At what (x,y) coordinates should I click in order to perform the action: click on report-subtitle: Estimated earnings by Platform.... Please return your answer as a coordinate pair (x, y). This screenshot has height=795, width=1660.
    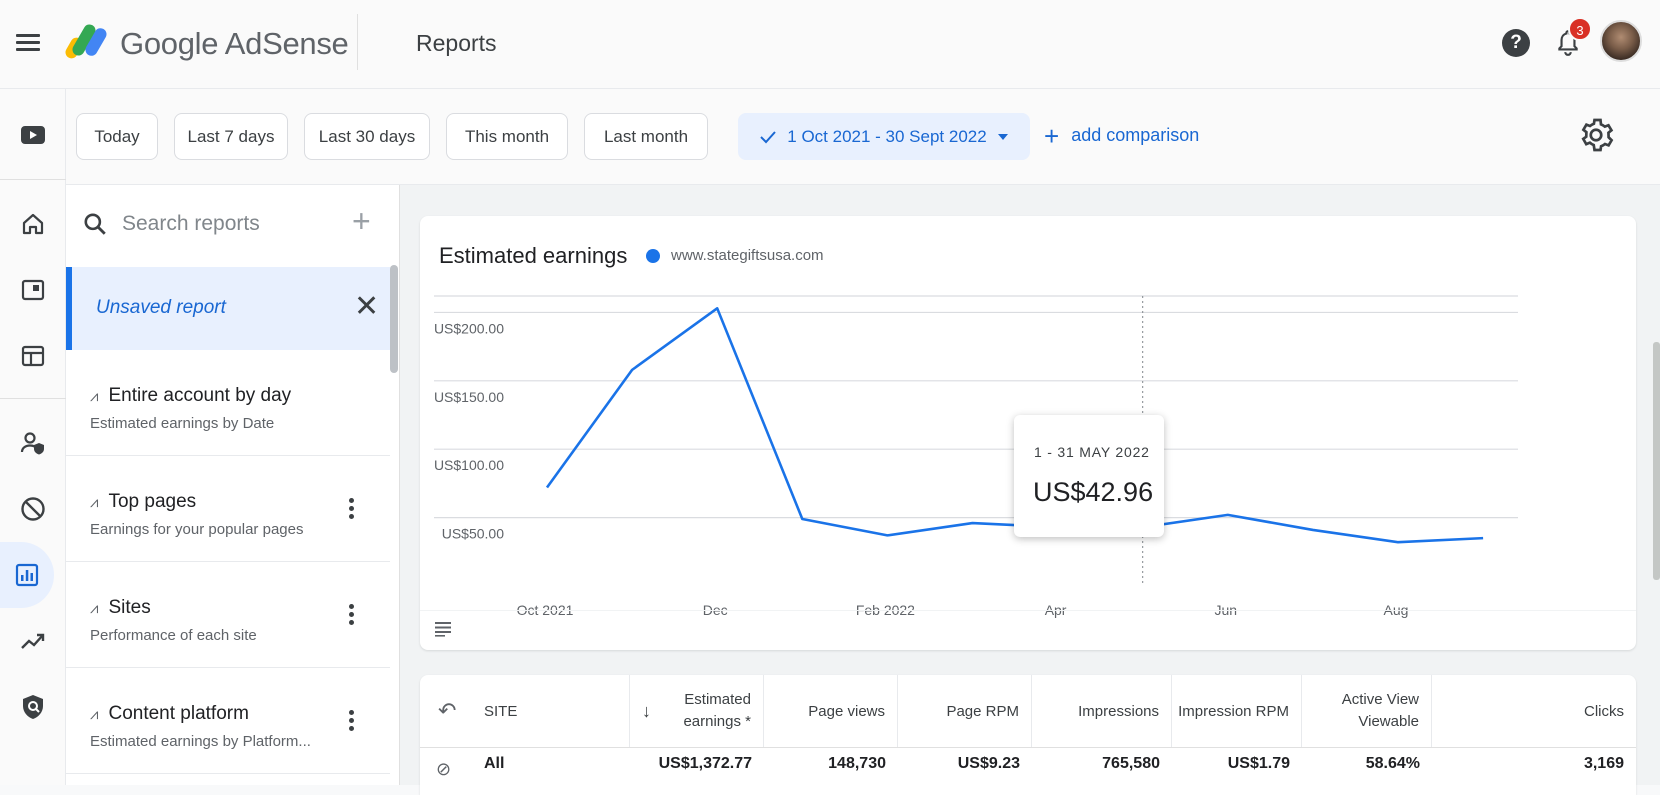
    Looking at the image, I should click on (200, 741).